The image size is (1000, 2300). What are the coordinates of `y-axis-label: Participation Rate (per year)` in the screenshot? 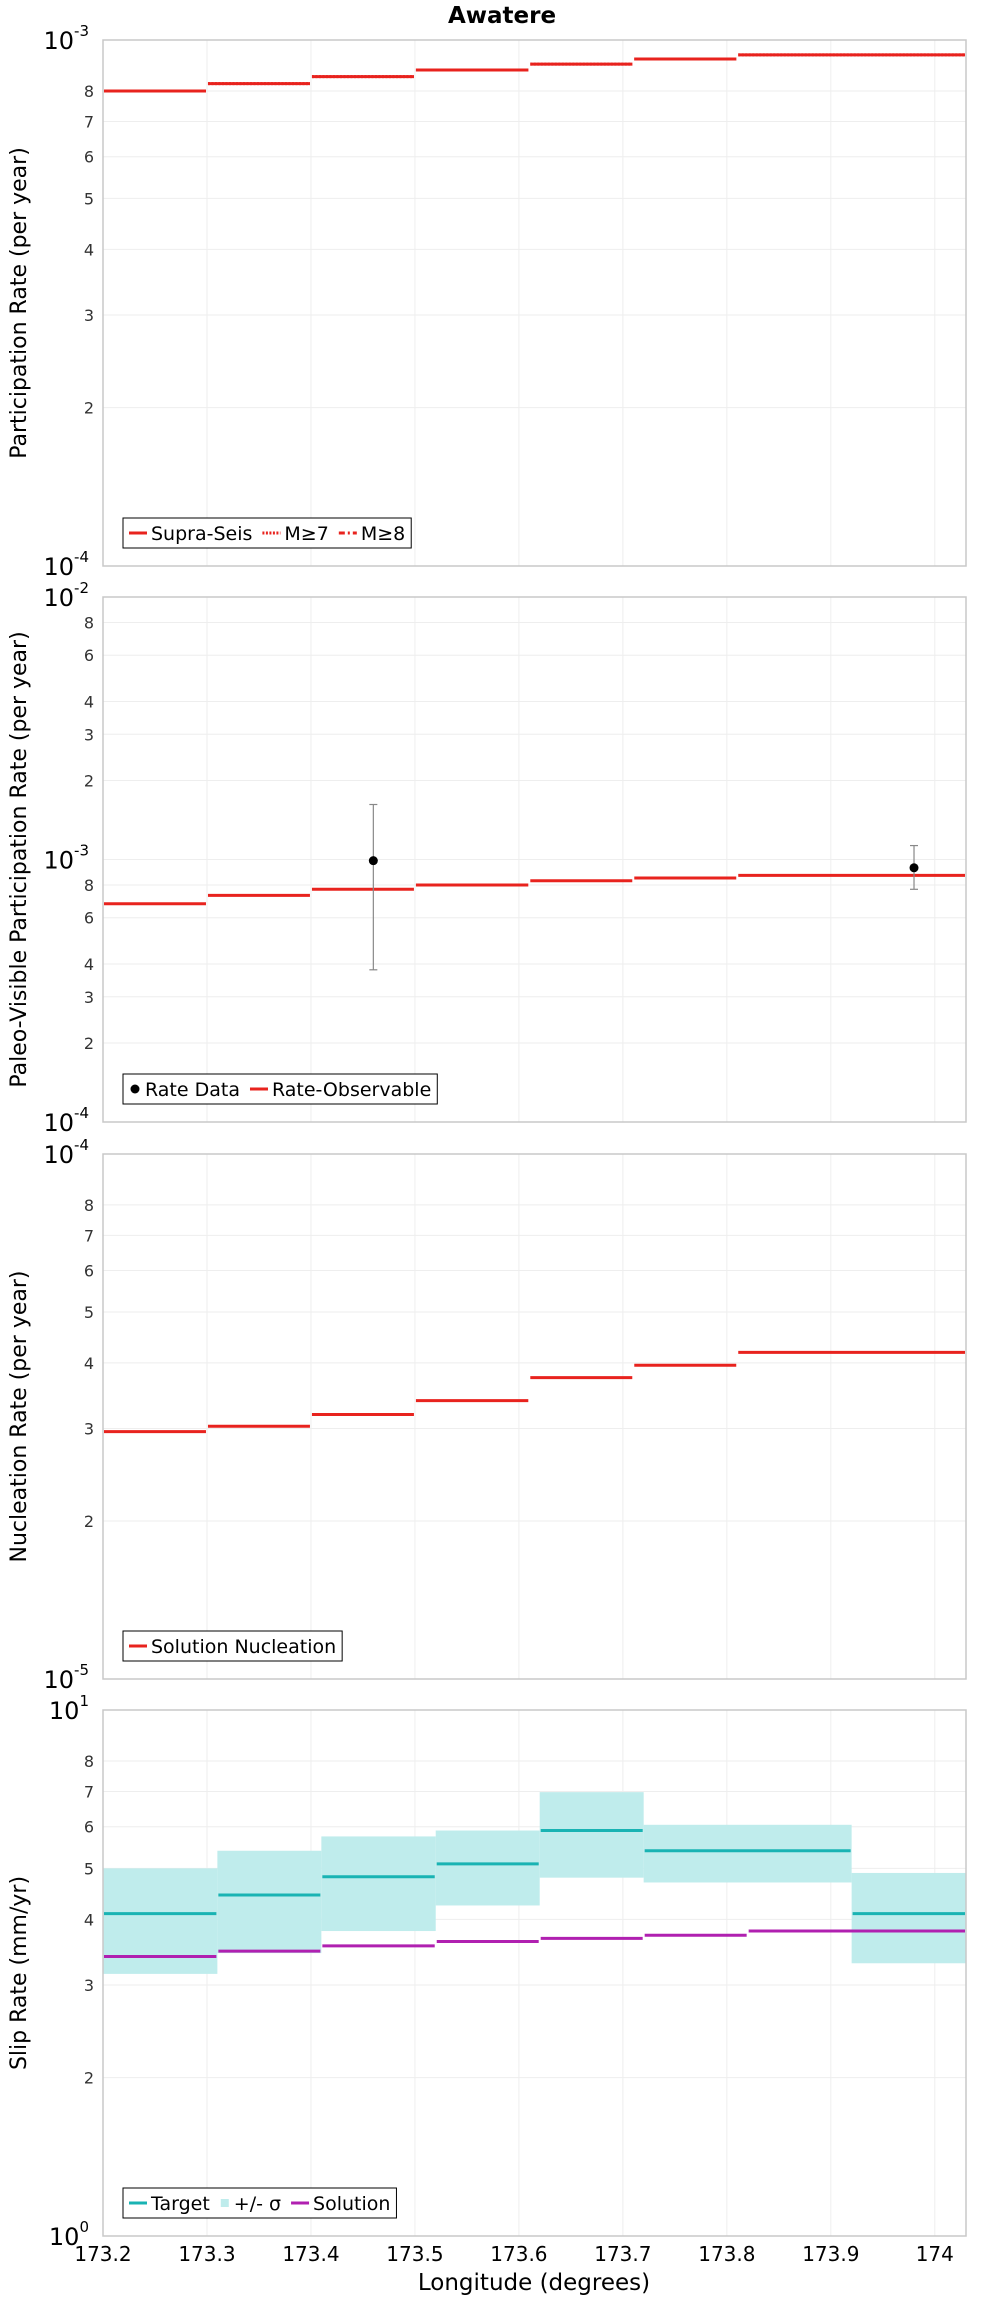 It's located at (19, 303).